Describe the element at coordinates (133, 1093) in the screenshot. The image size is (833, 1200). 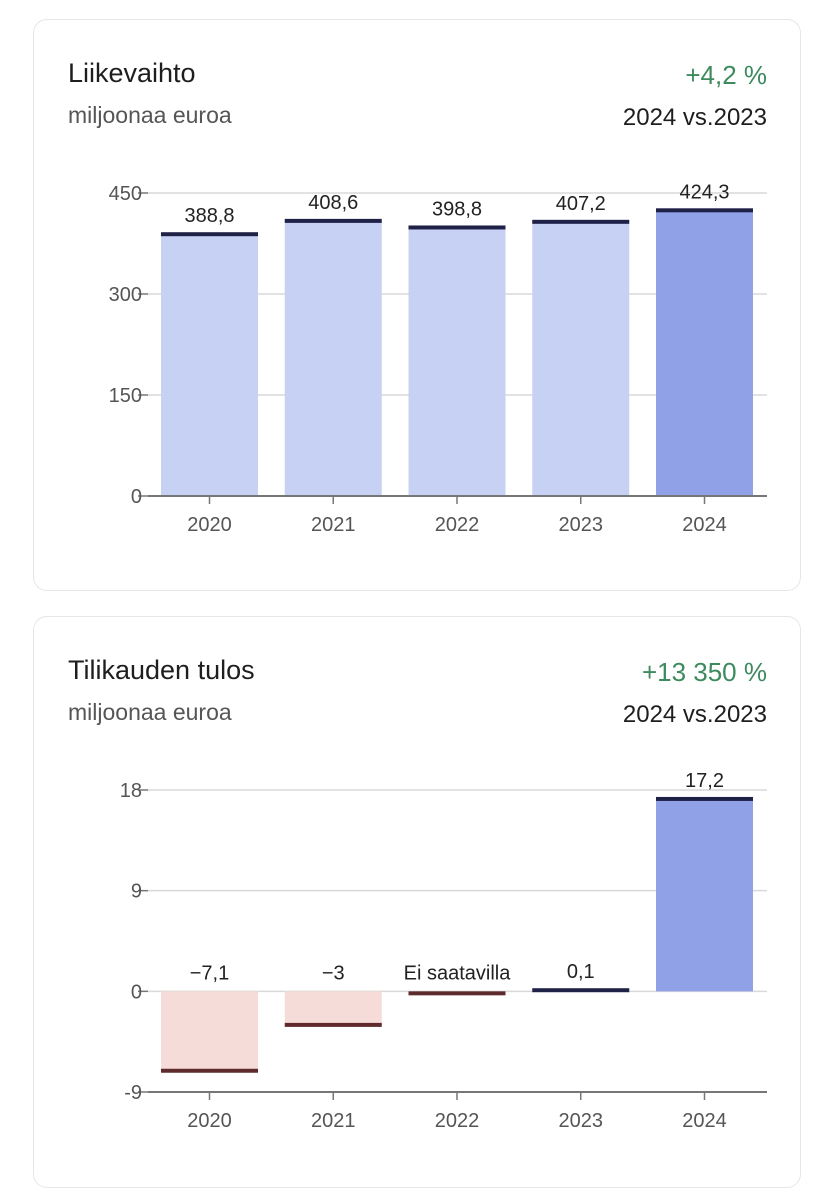
I see `y-tick-label: -9` at that location.